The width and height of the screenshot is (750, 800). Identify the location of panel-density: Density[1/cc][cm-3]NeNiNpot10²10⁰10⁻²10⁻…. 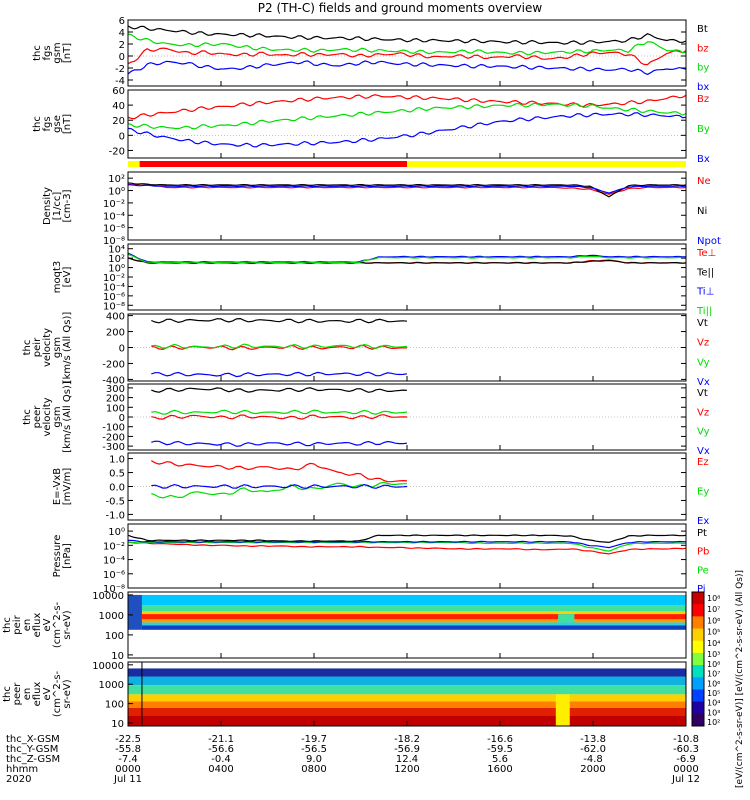
(381, 209).